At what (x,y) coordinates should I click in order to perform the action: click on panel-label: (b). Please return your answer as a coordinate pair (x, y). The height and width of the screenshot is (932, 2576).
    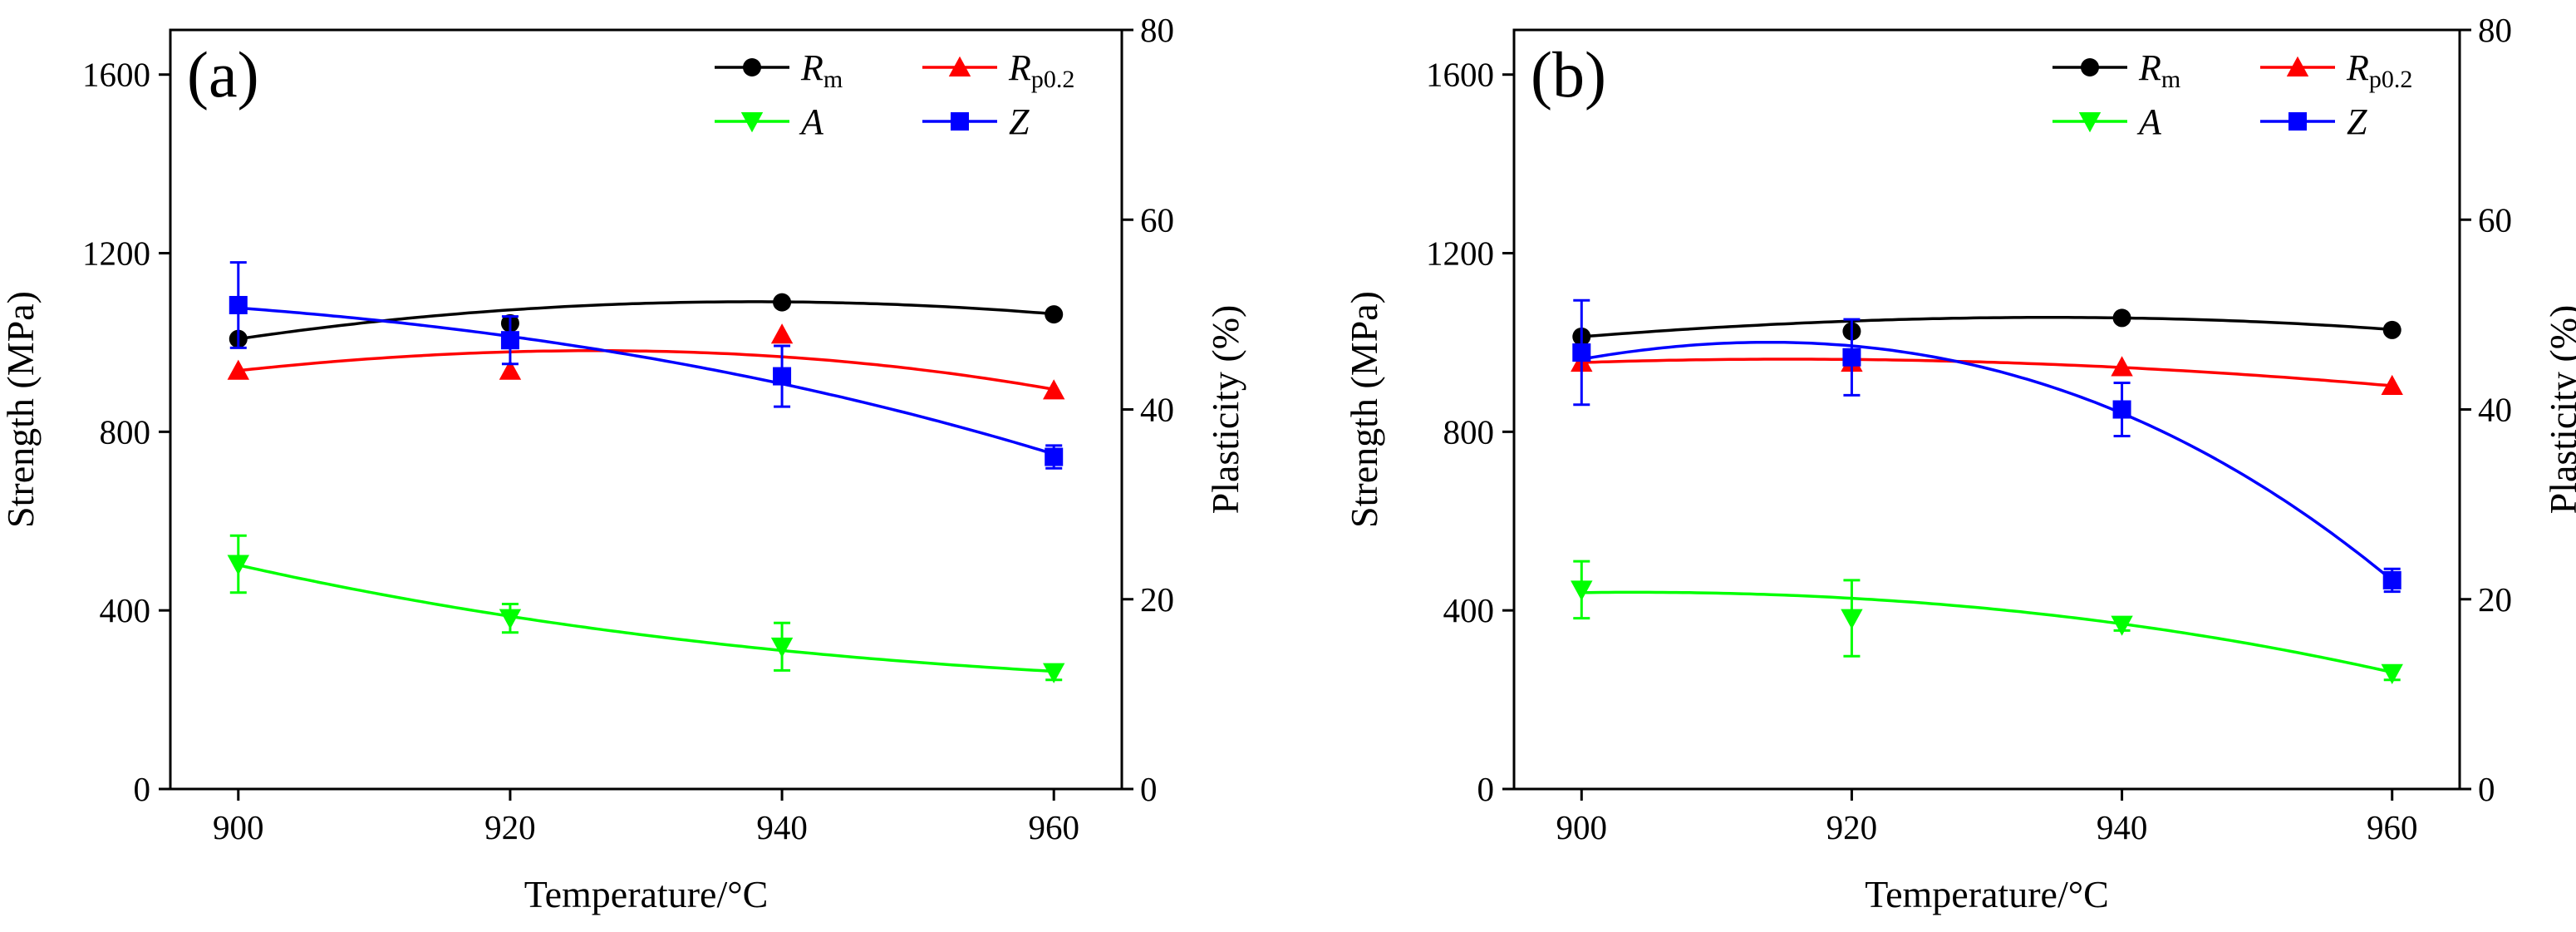
    Looking at the image, I should click on (1568, 74).